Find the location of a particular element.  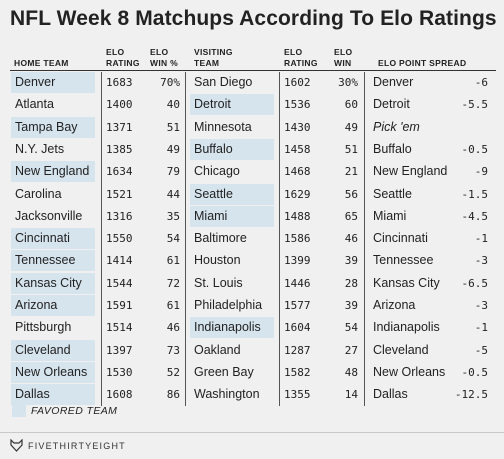

home-team-cell: Cincinnati is located at coordinates (53, 239).